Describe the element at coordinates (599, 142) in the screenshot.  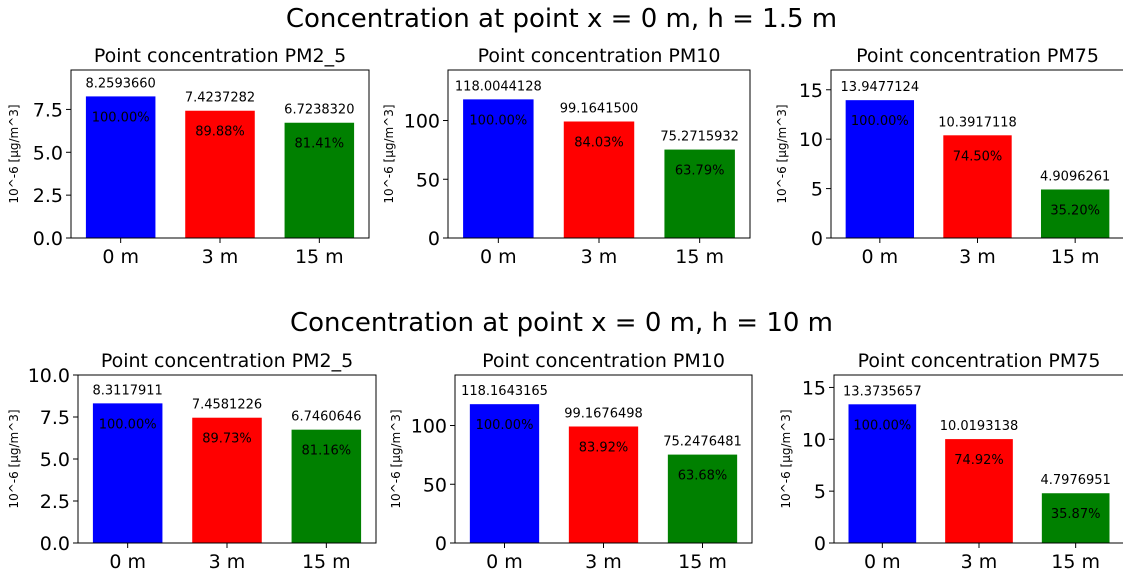
I see `percent-label: 84.03%` at that location.